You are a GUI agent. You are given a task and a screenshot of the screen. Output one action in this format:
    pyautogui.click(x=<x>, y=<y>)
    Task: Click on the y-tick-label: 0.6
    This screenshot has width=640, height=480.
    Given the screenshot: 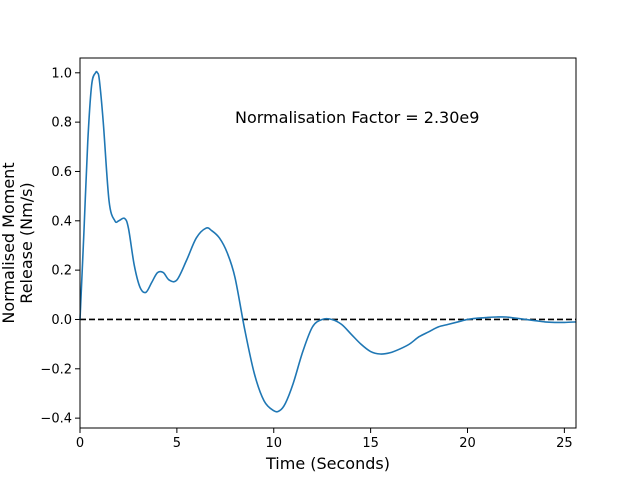 What is the action you would take?
    pyautogui.click(x=61, y=172)
    